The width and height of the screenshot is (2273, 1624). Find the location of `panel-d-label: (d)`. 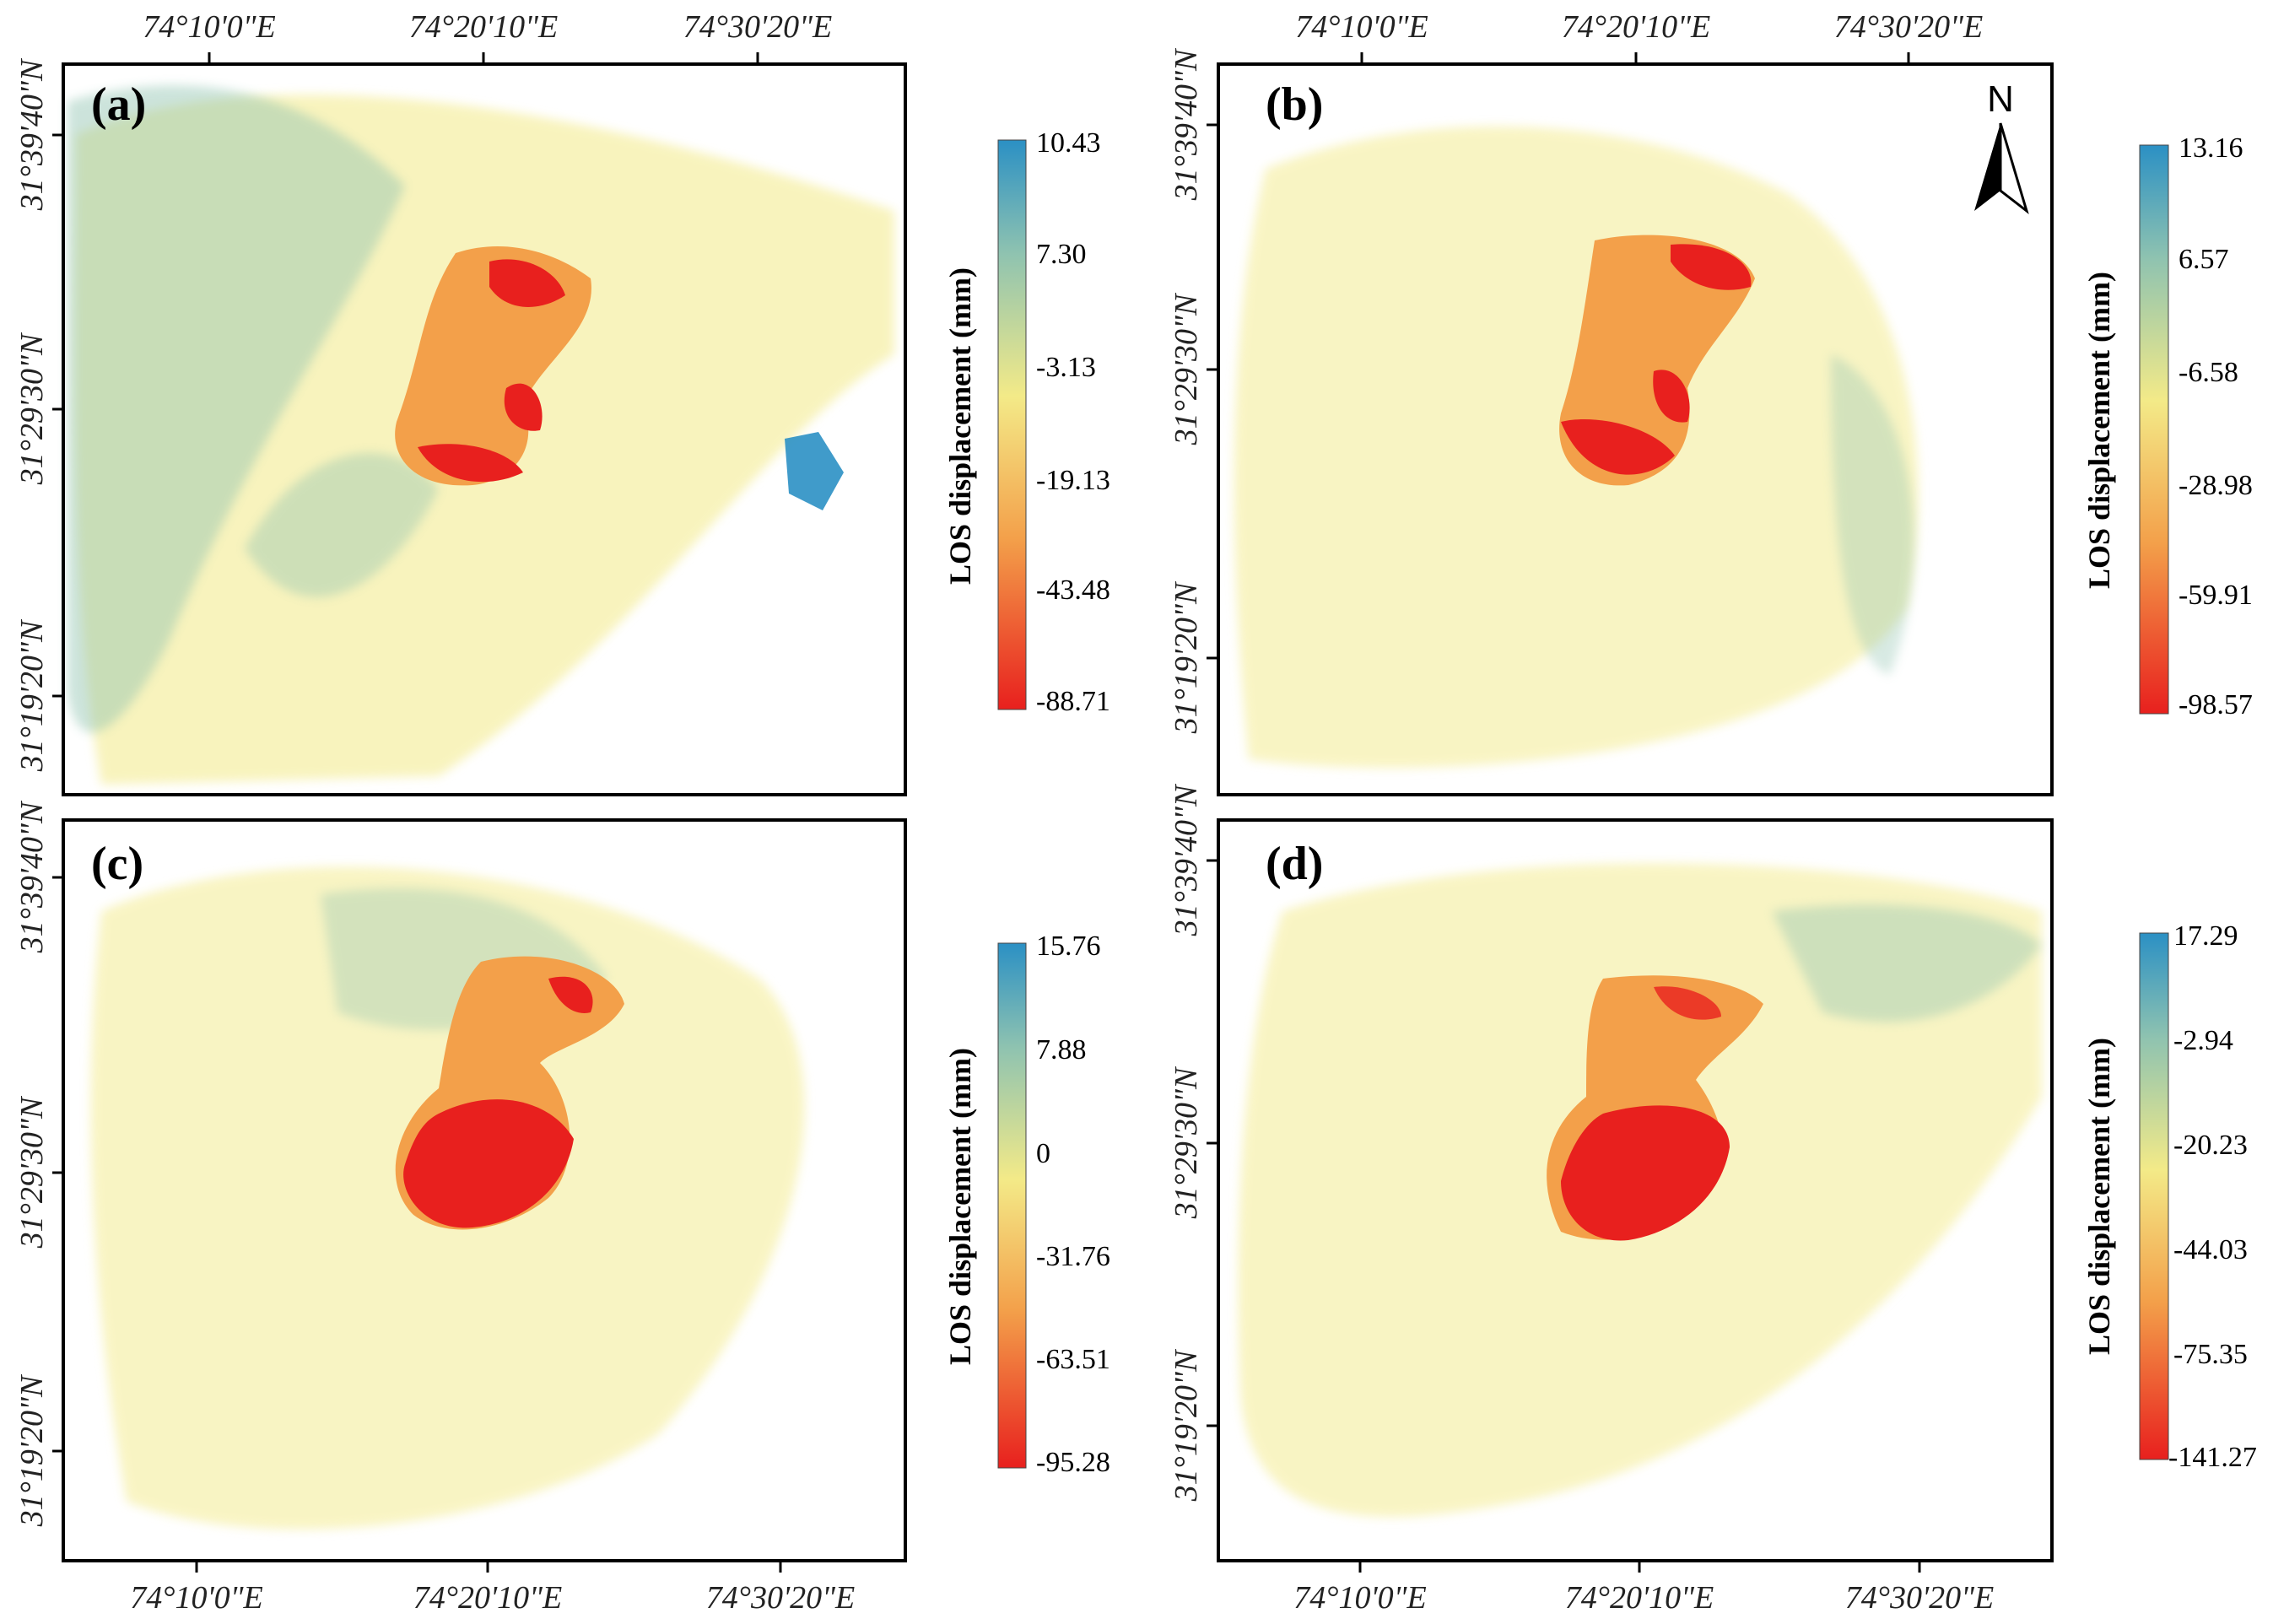

panel-d-label: (d) is located at coordinates (1294, 864).